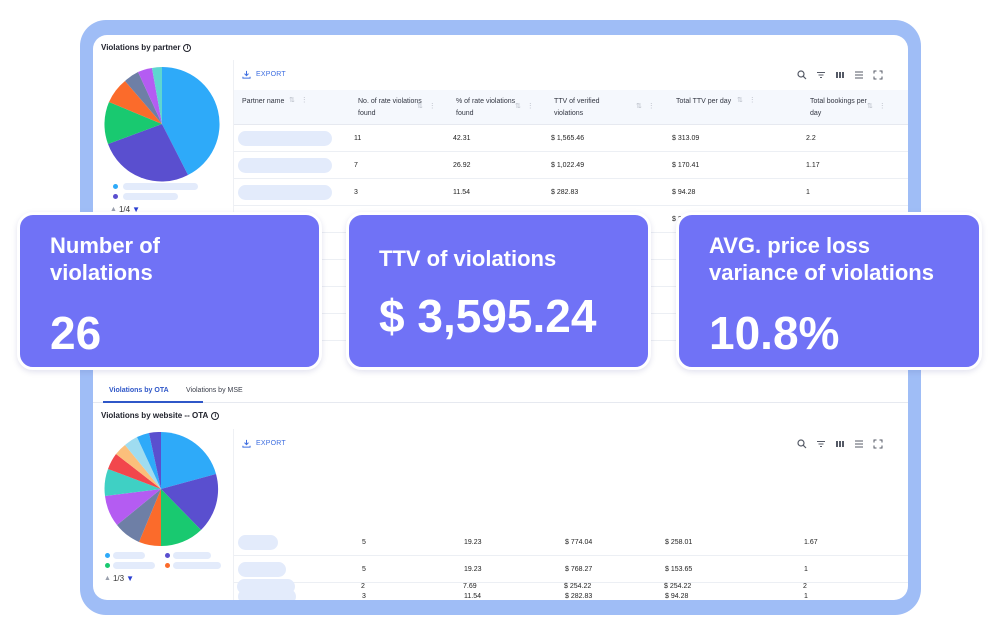 The image size is (1000, 632). I want to click on table-row: 5 19.23 $ 768.27 $ 153.65 1, so click(571, 569).